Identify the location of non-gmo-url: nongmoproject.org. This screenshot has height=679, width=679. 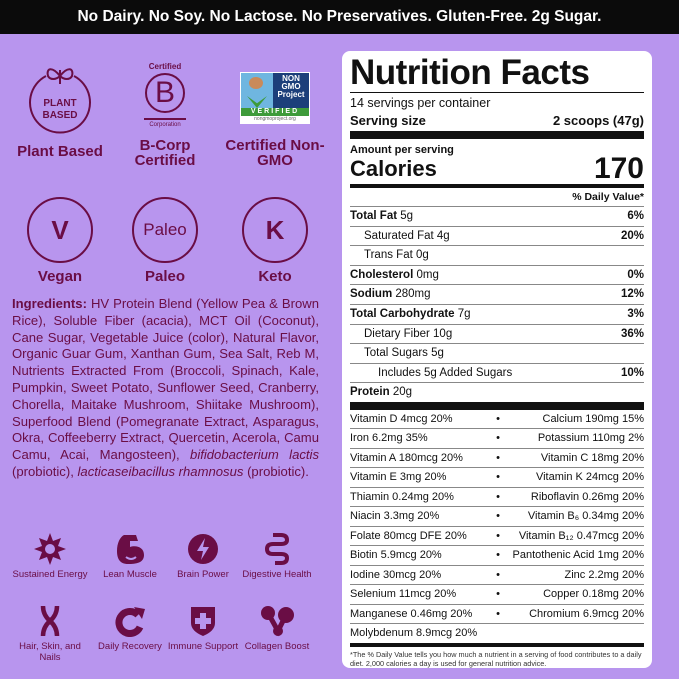
(275, 119).